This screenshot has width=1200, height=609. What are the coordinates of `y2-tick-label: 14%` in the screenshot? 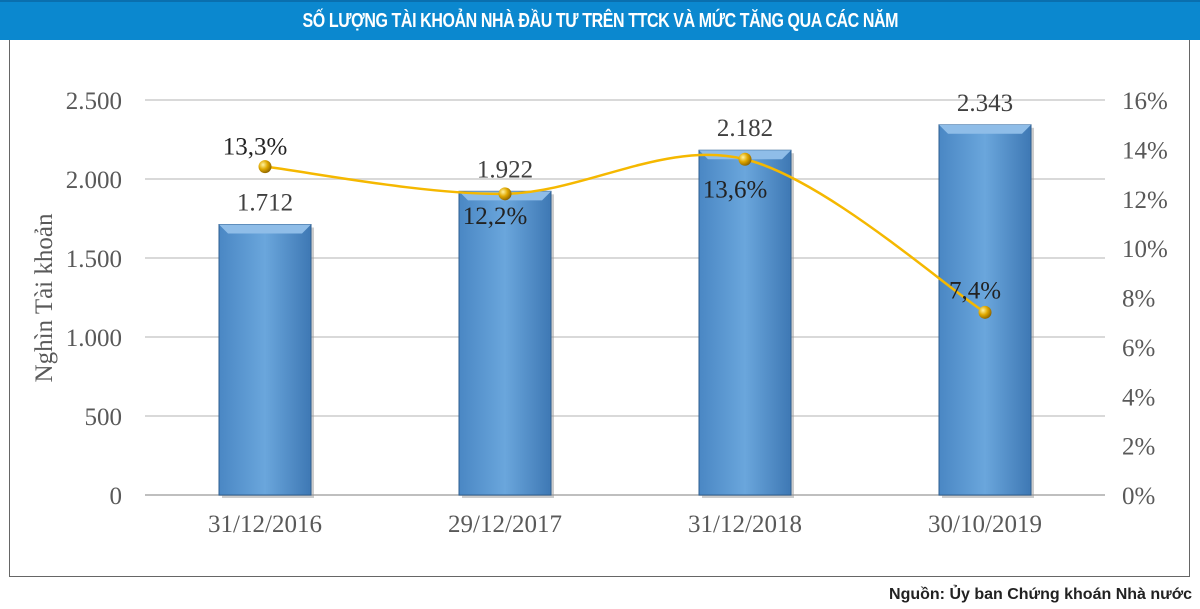 It's located at (1145, 150).